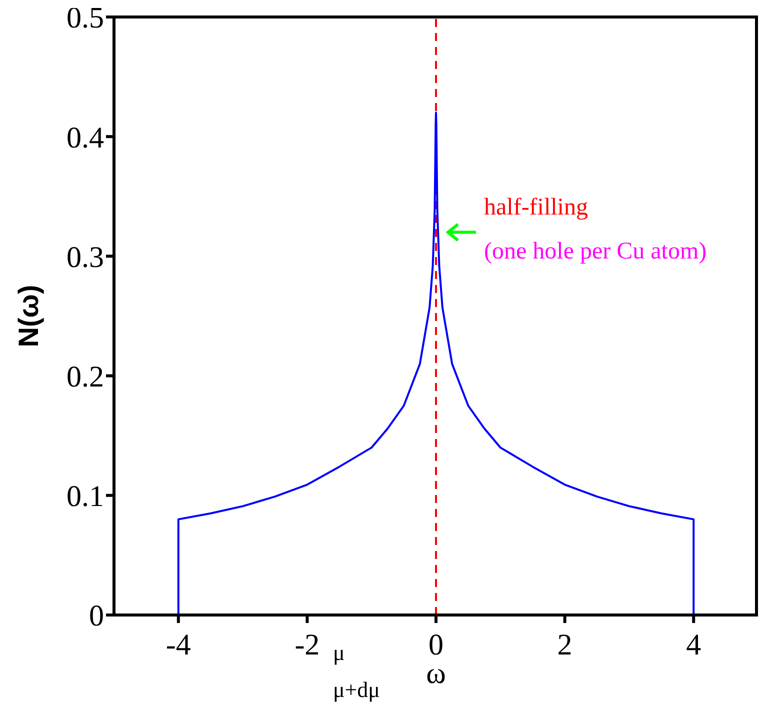 This screenshot has width=766, height=713. Describe the element at coordinates (307, 645) in the screenshot. I see `x-tick-label: -2` at that location.